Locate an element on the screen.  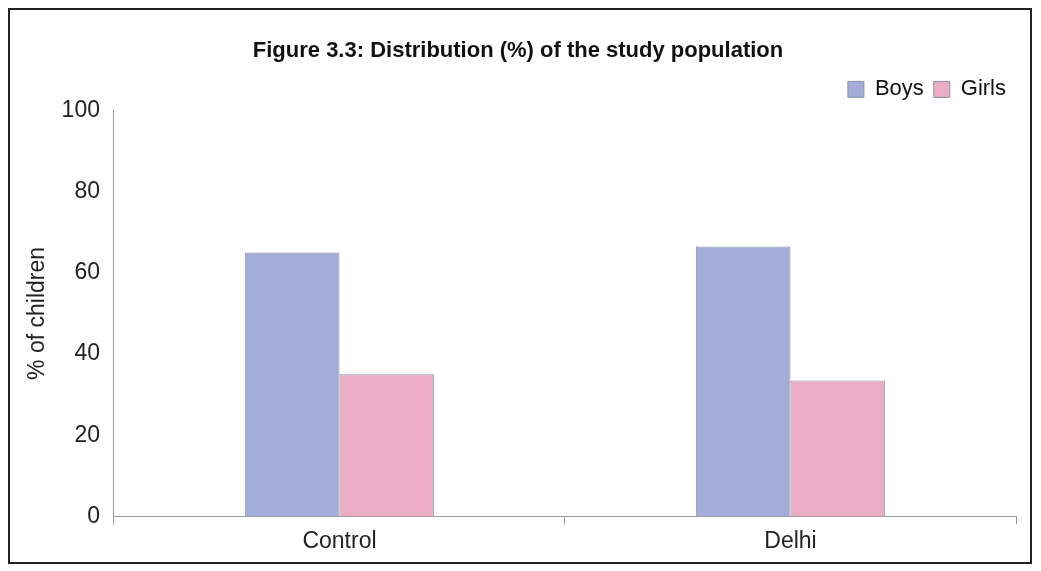
y-tick-label: 20 is located at coordinates (87, 433).